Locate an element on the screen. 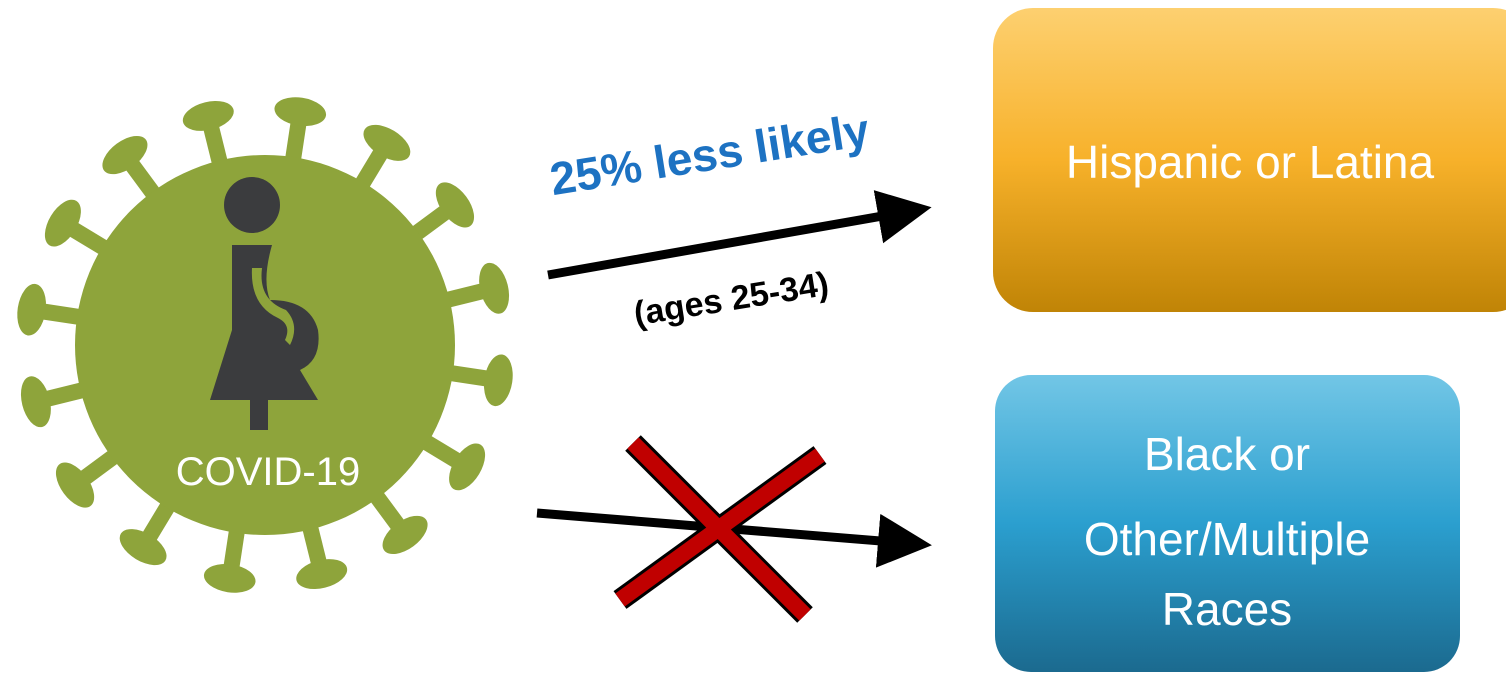 This screenshot has width=1506, height=675. virus-label: COVID-19 is located at coordinates (268, 472).